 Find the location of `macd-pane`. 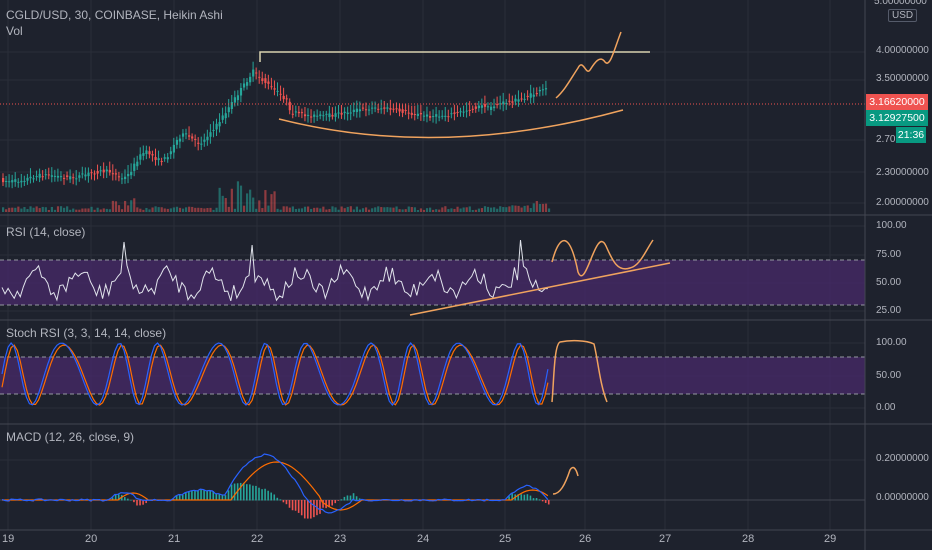

macd-pane is located at coordinates (432, 486).